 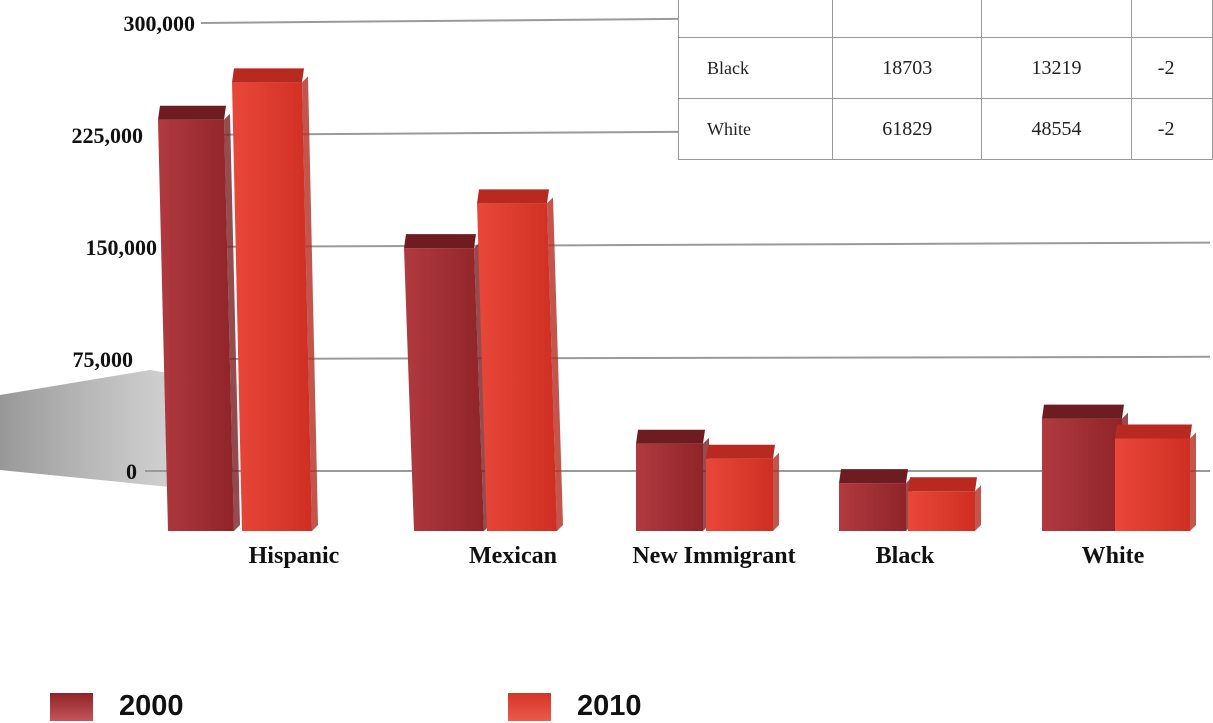 I want to click on table-row: Black 18703 13219 -2, so click(x=945, y=68).